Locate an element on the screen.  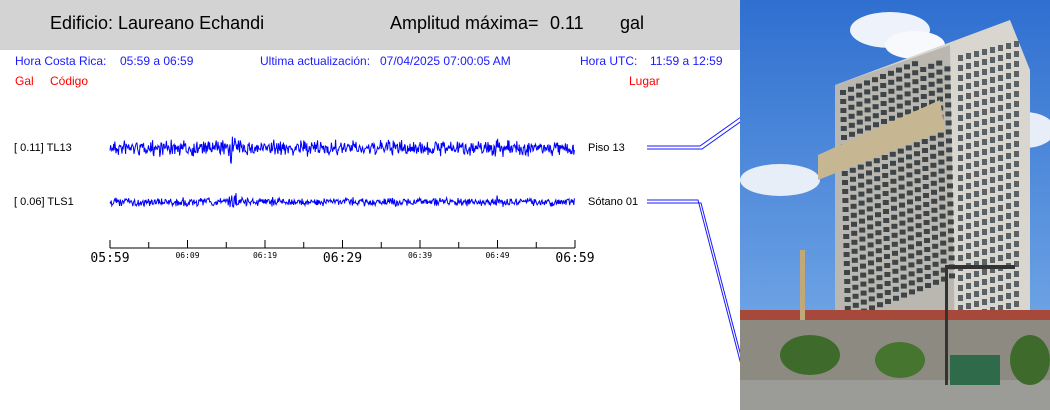
time-label-major: 06:59 is located at coordinates (574, 258).